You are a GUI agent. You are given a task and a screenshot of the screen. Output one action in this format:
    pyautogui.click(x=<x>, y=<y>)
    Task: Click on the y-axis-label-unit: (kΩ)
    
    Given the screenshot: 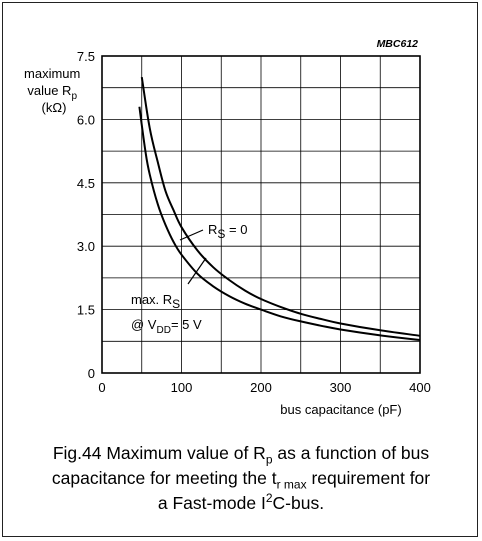 What is the action you would take?
    pyautogui.click(x=54, y=107)
    